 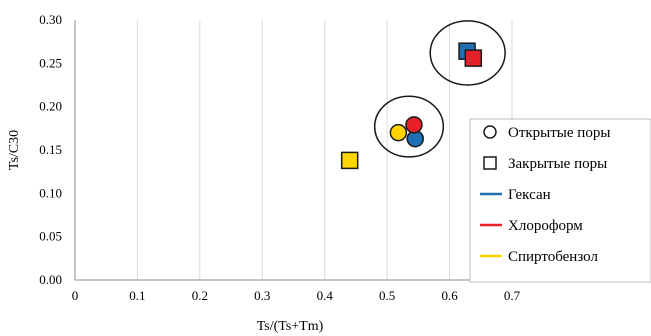 I want to click on y-tick-label: 0.20, so click(x=50, y=106).